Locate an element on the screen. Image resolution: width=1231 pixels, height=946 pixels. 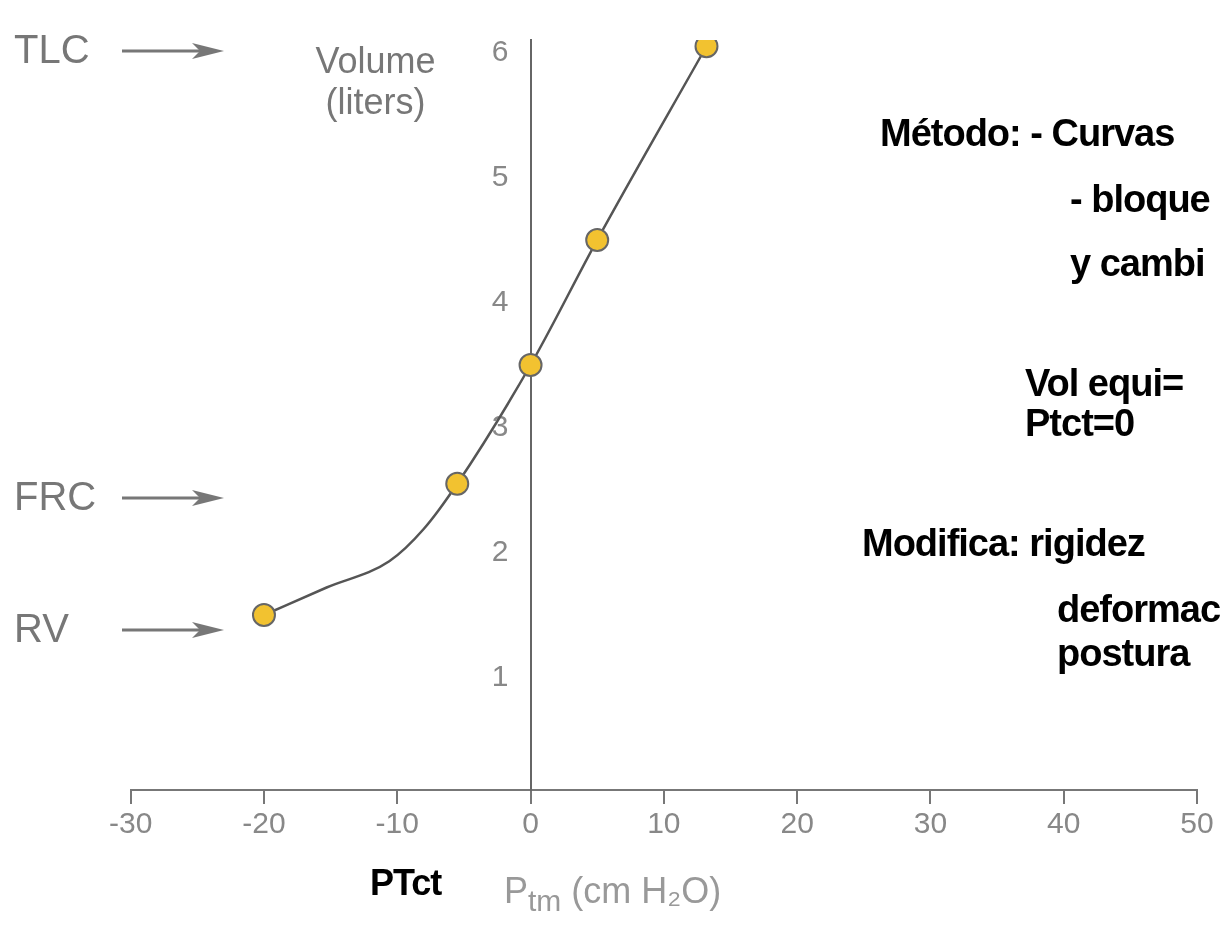
text: PTct is located at coordinates (406, 883).